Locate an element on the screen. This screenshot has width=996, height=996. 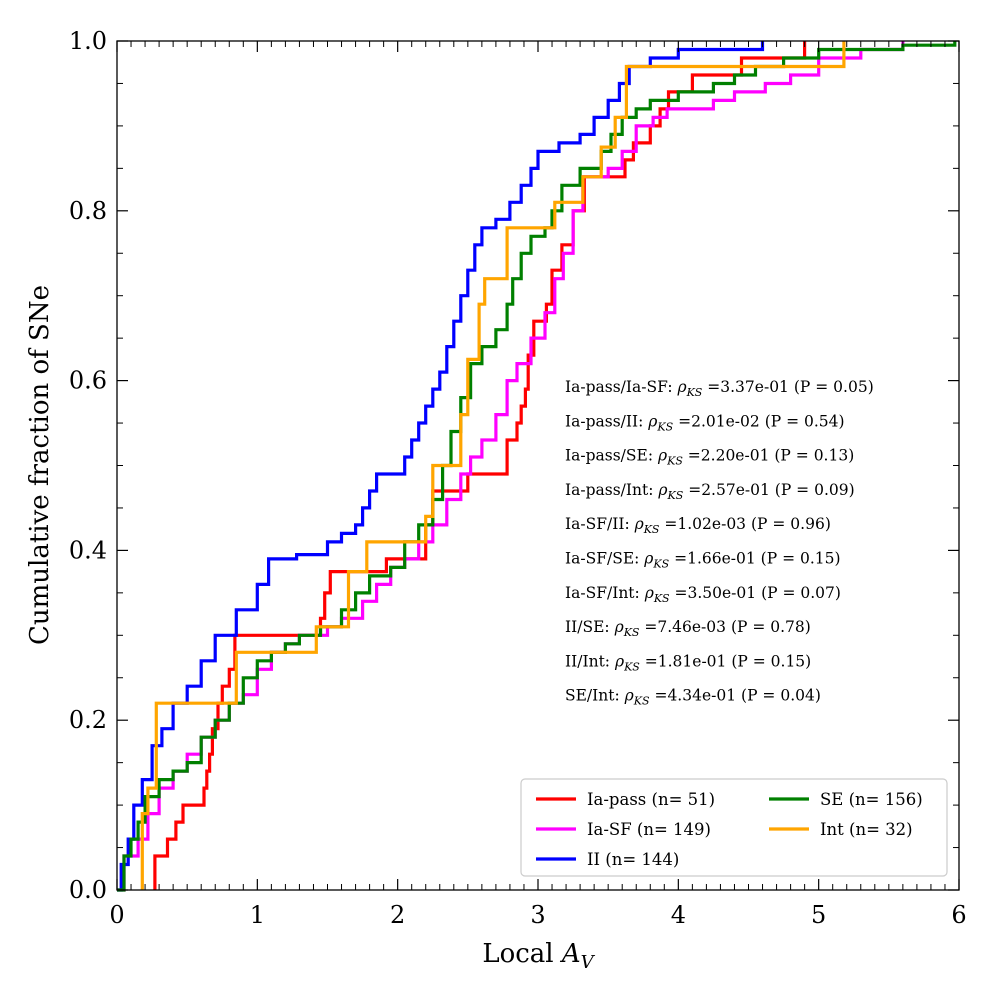
ks-annotation: Ia-pass/II: ρKS =2.01e-02 (P = 0.54) is located at coordinates (705, 422).